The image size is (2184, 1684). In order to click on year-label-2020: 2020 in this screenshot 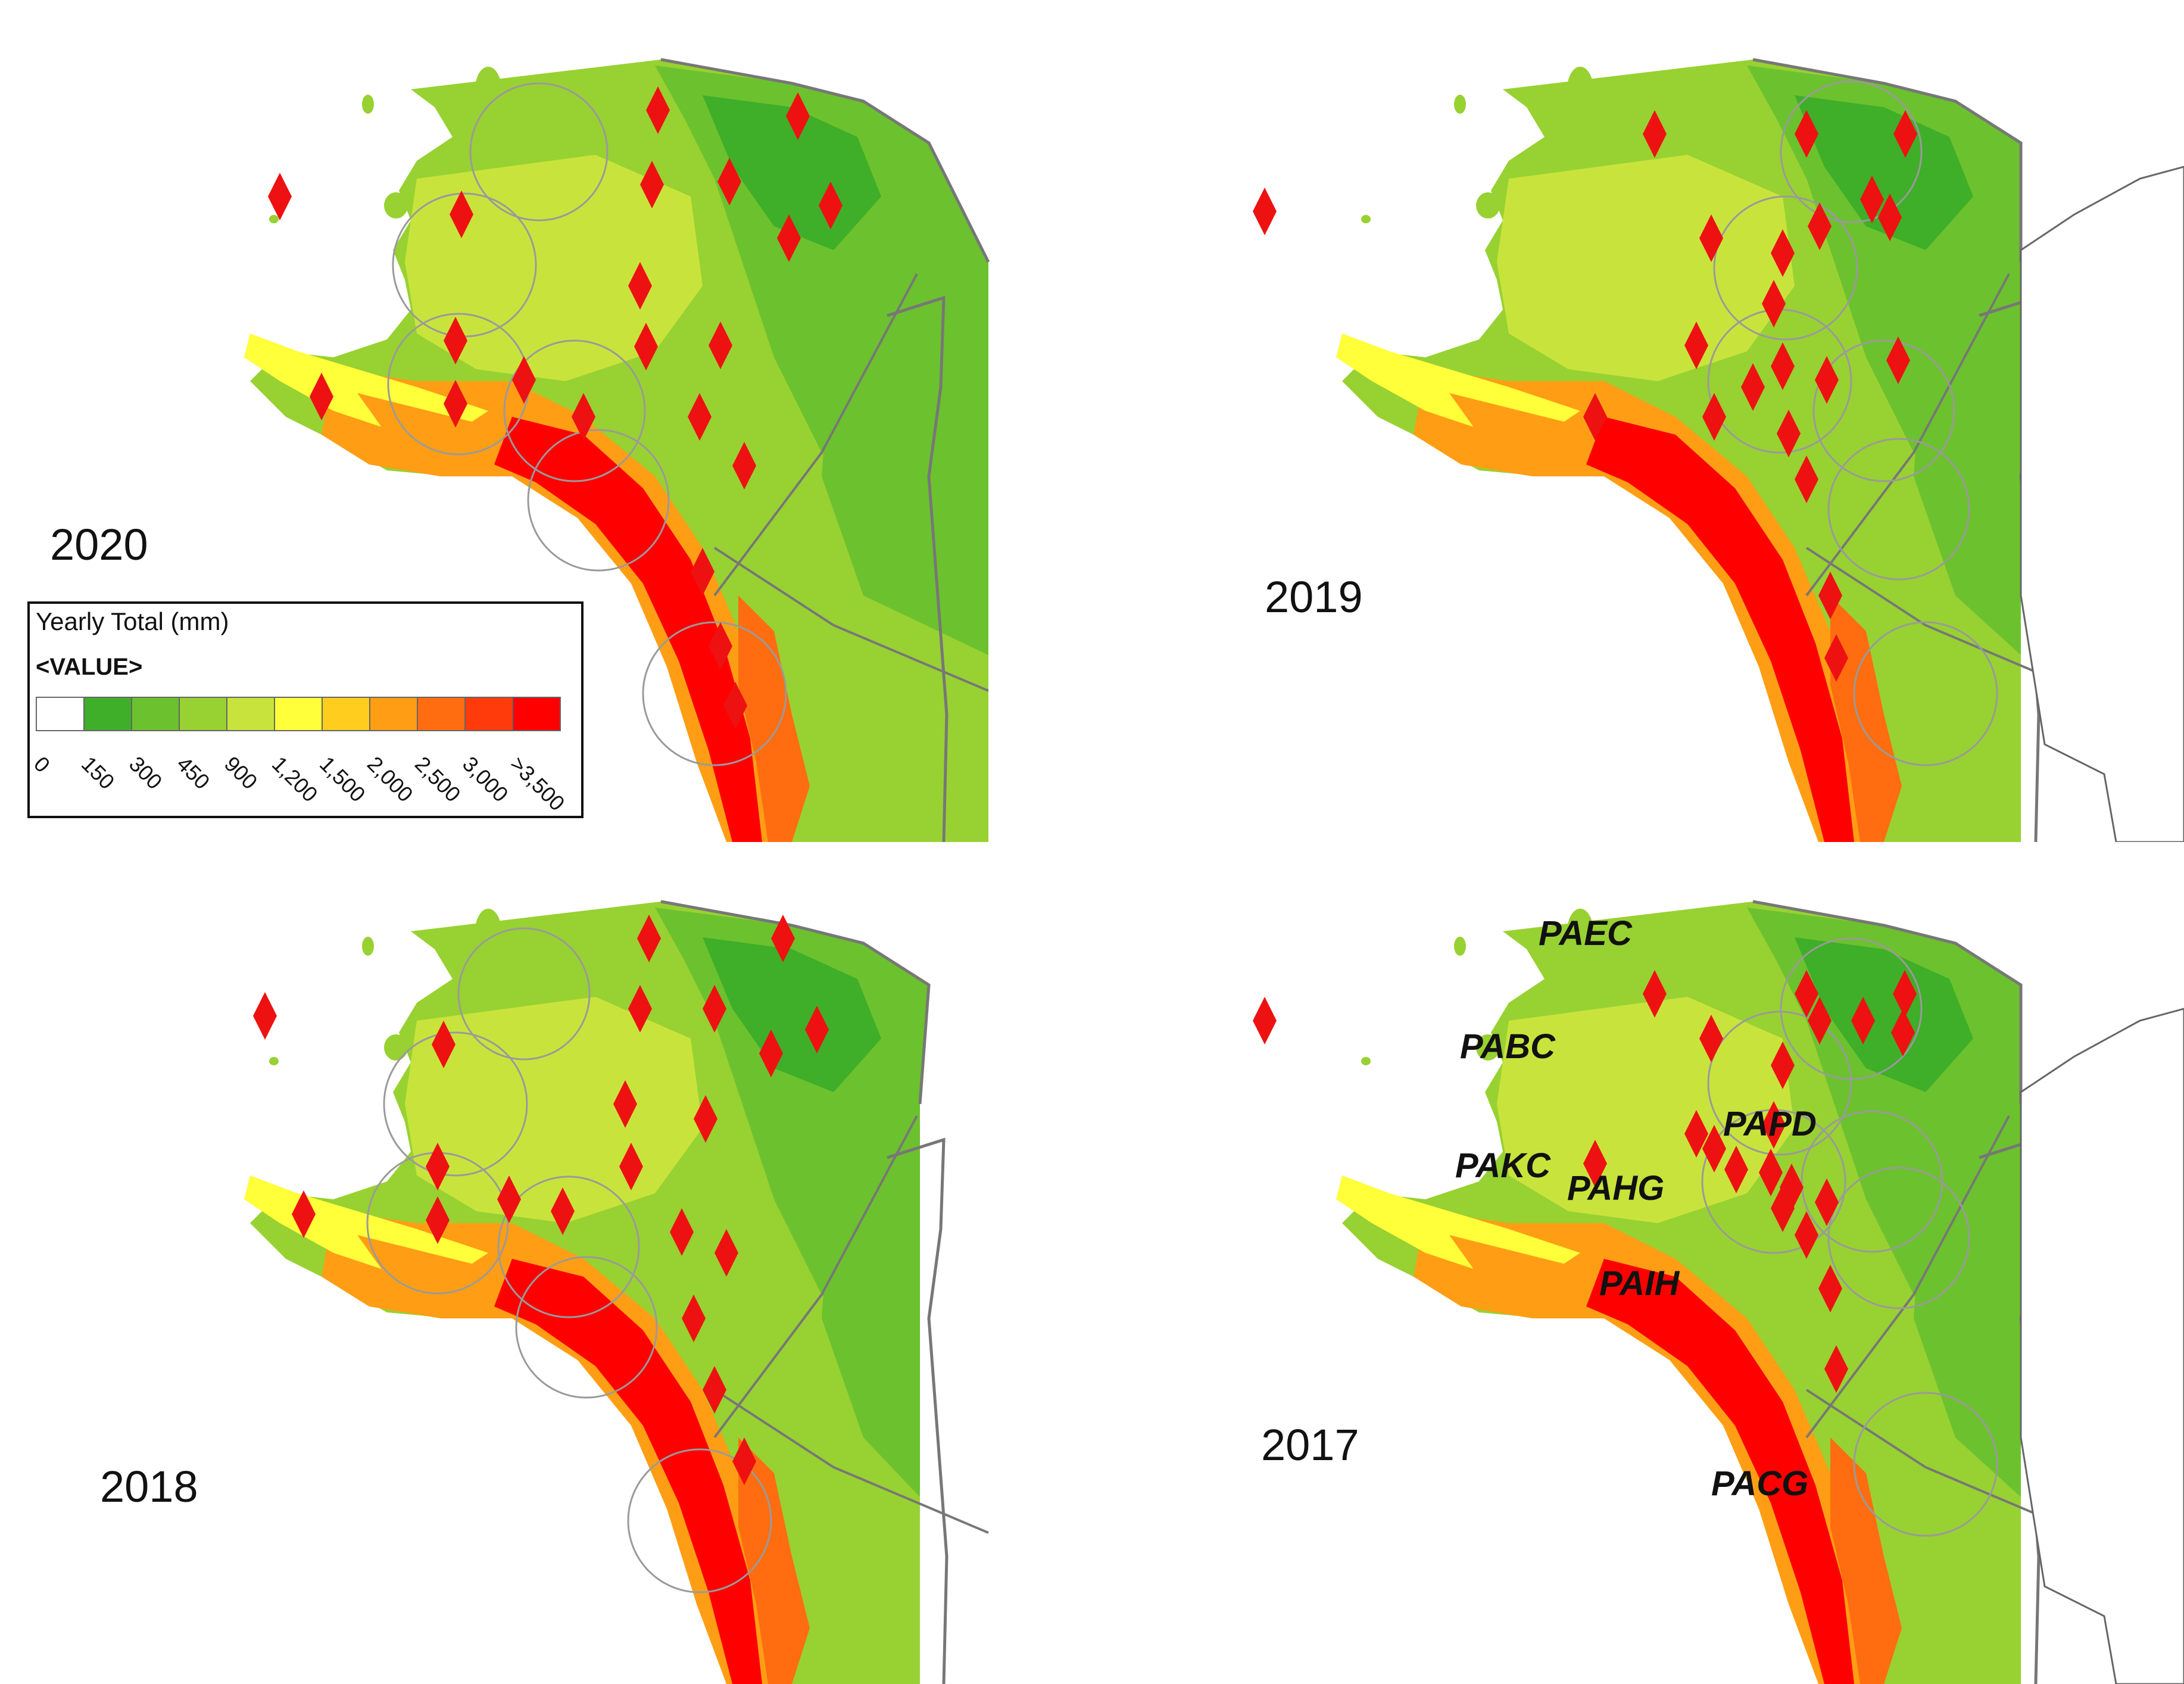, I will do `click(99, 545)`.